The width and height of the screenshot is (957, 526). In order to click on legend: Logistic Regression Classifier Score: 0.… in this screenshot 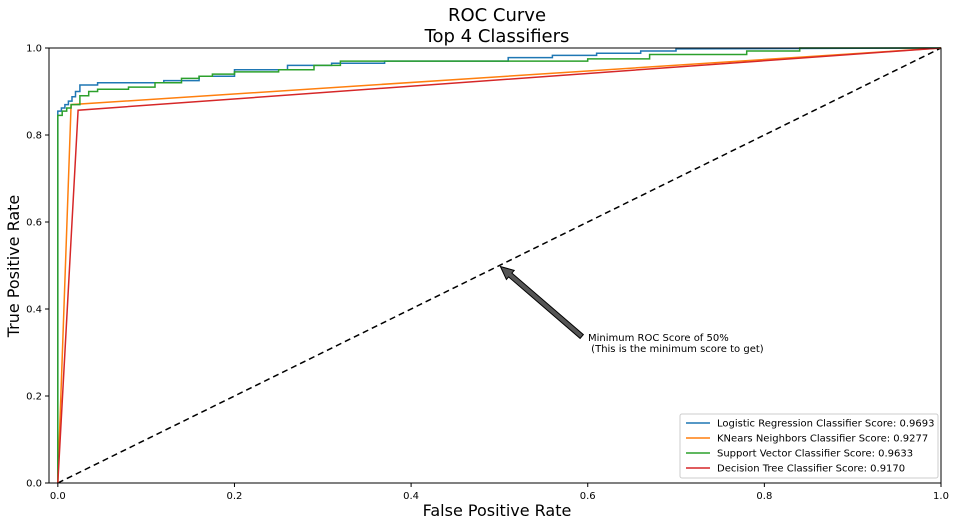, I will do `click(809, 446)`.